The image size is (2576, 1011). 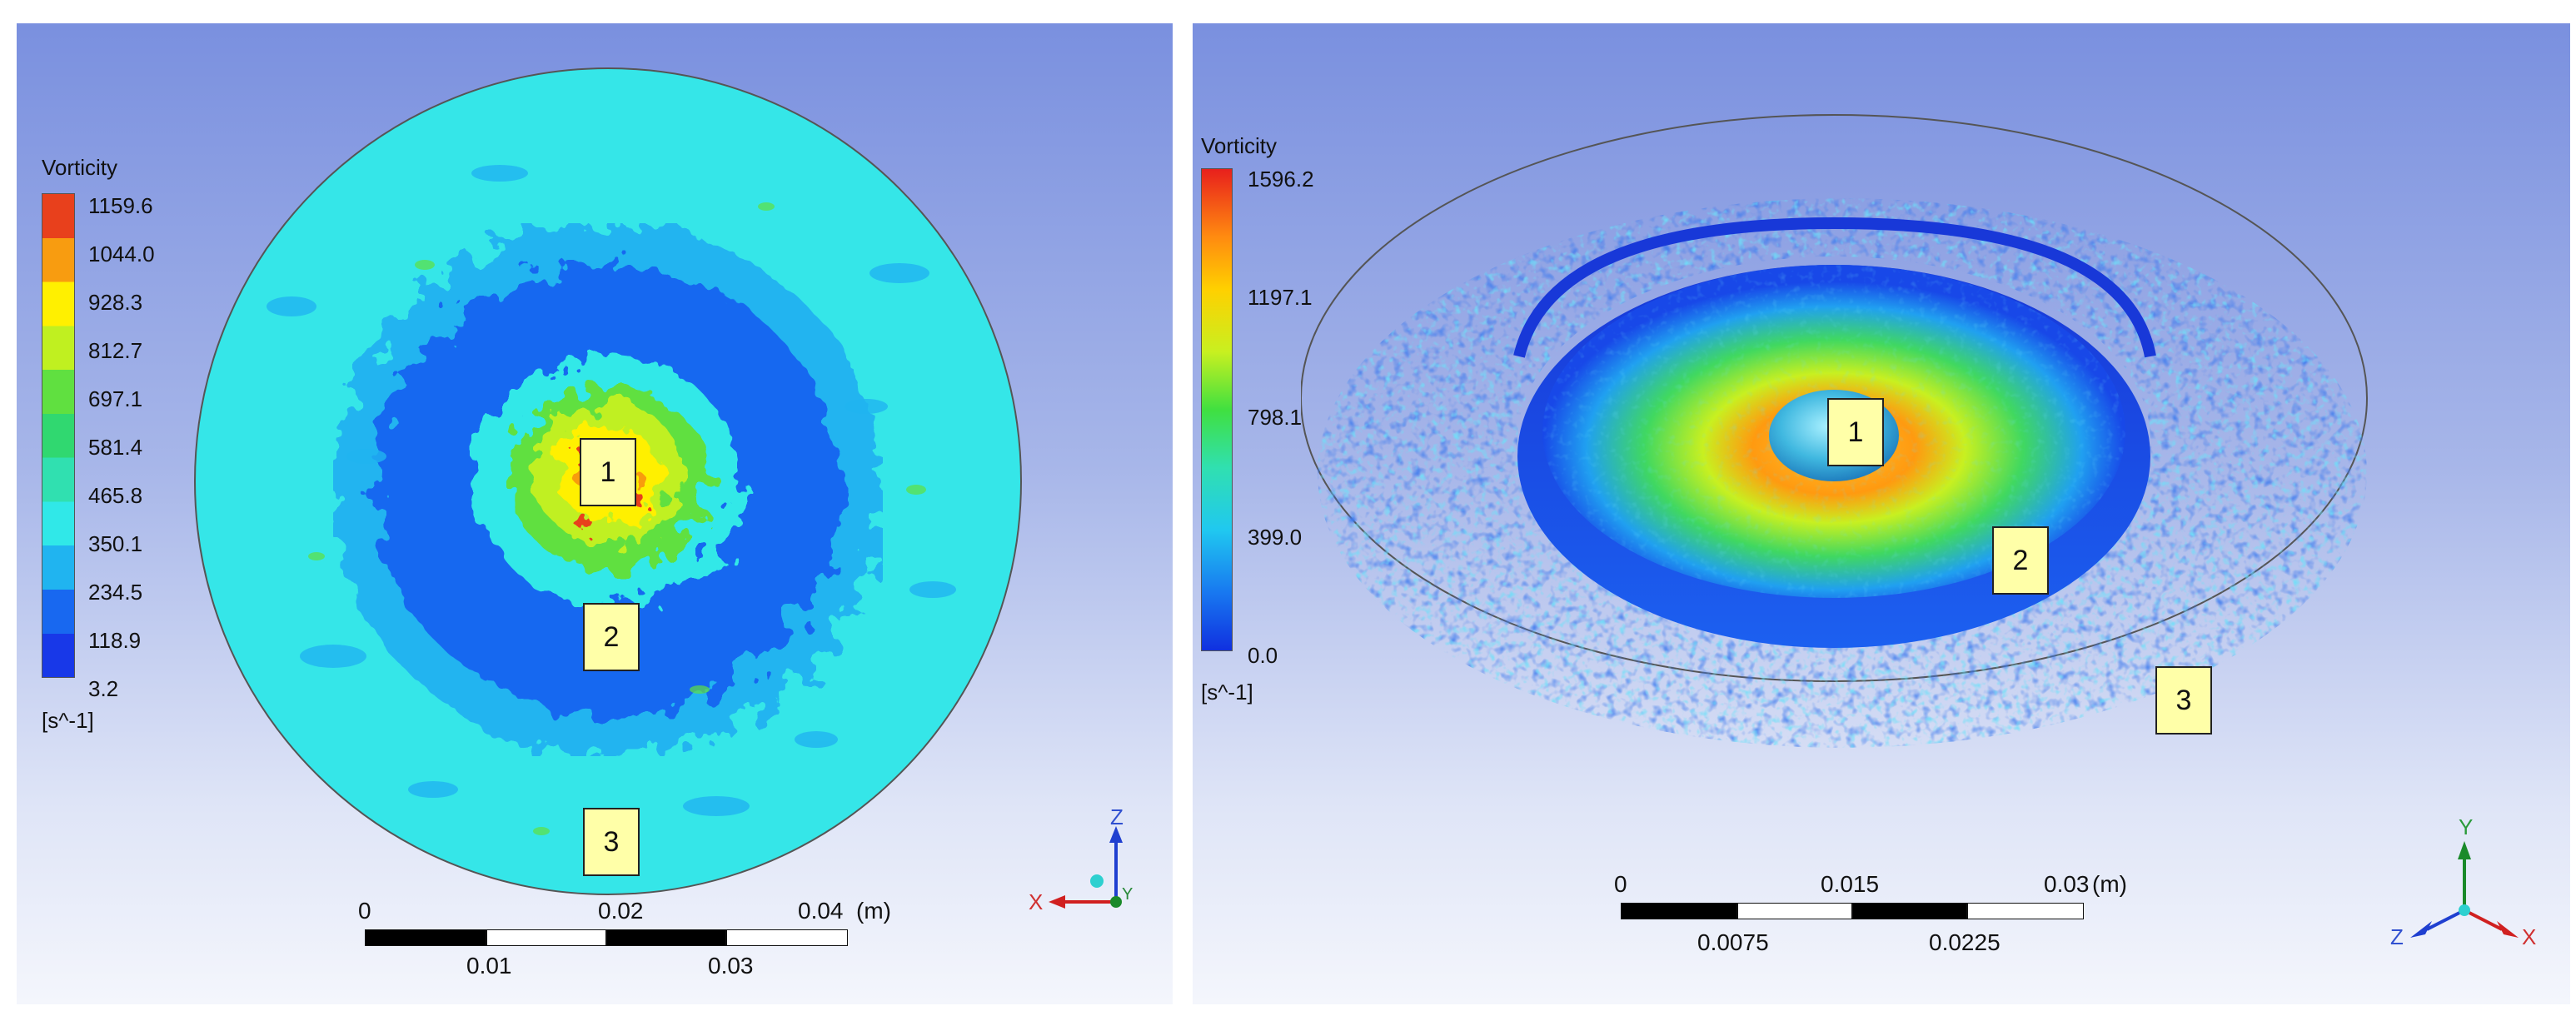 What do you see at coordinates (1280, 297) in the screenshot?
I see `legend-tick: 1197.1` at bounding box center [1280, 297].